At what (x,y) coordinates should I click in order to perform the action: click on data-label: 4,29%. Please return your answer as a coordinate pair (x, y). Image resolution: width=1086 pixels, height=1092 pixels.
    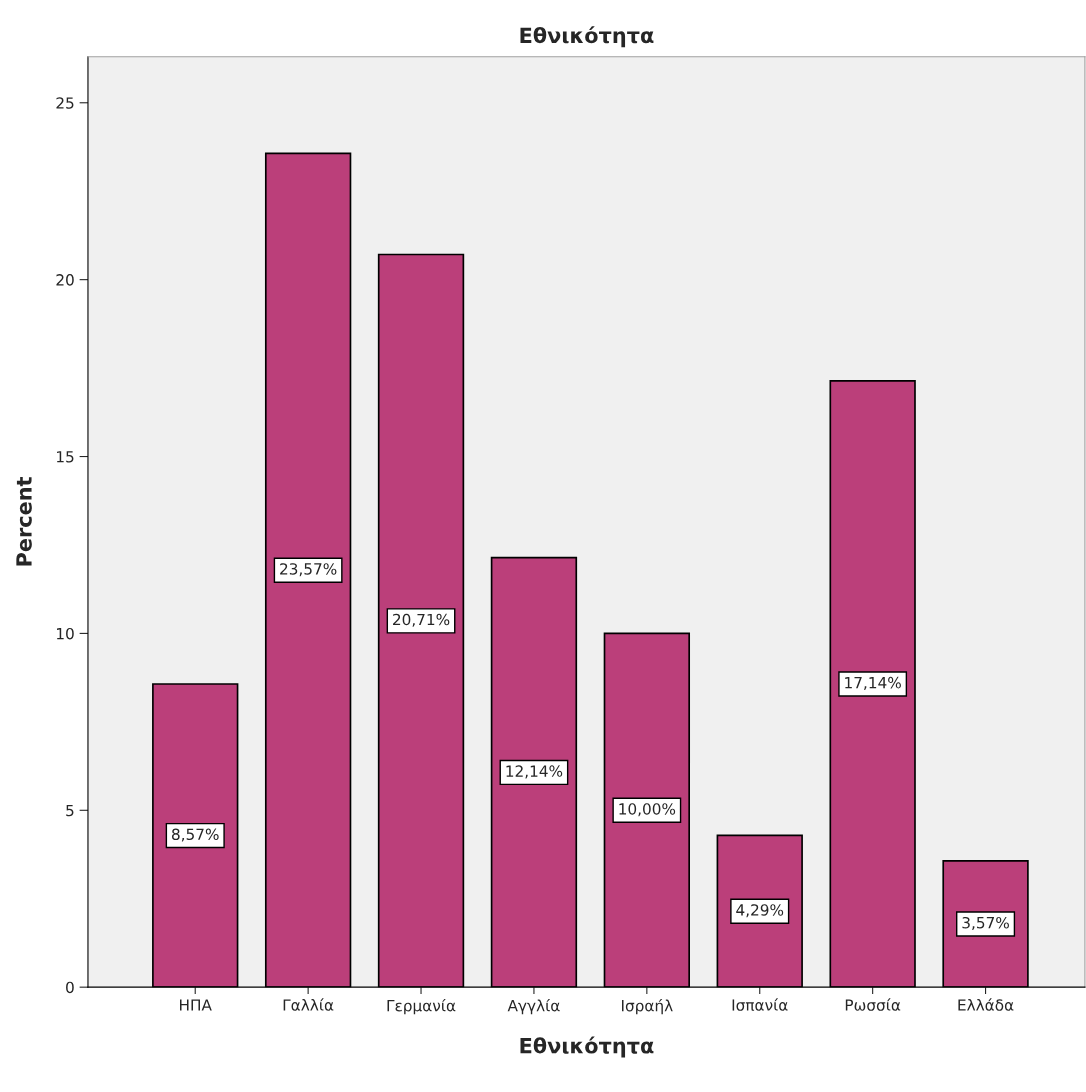
    Looking at the image, I should click on (760, 911).